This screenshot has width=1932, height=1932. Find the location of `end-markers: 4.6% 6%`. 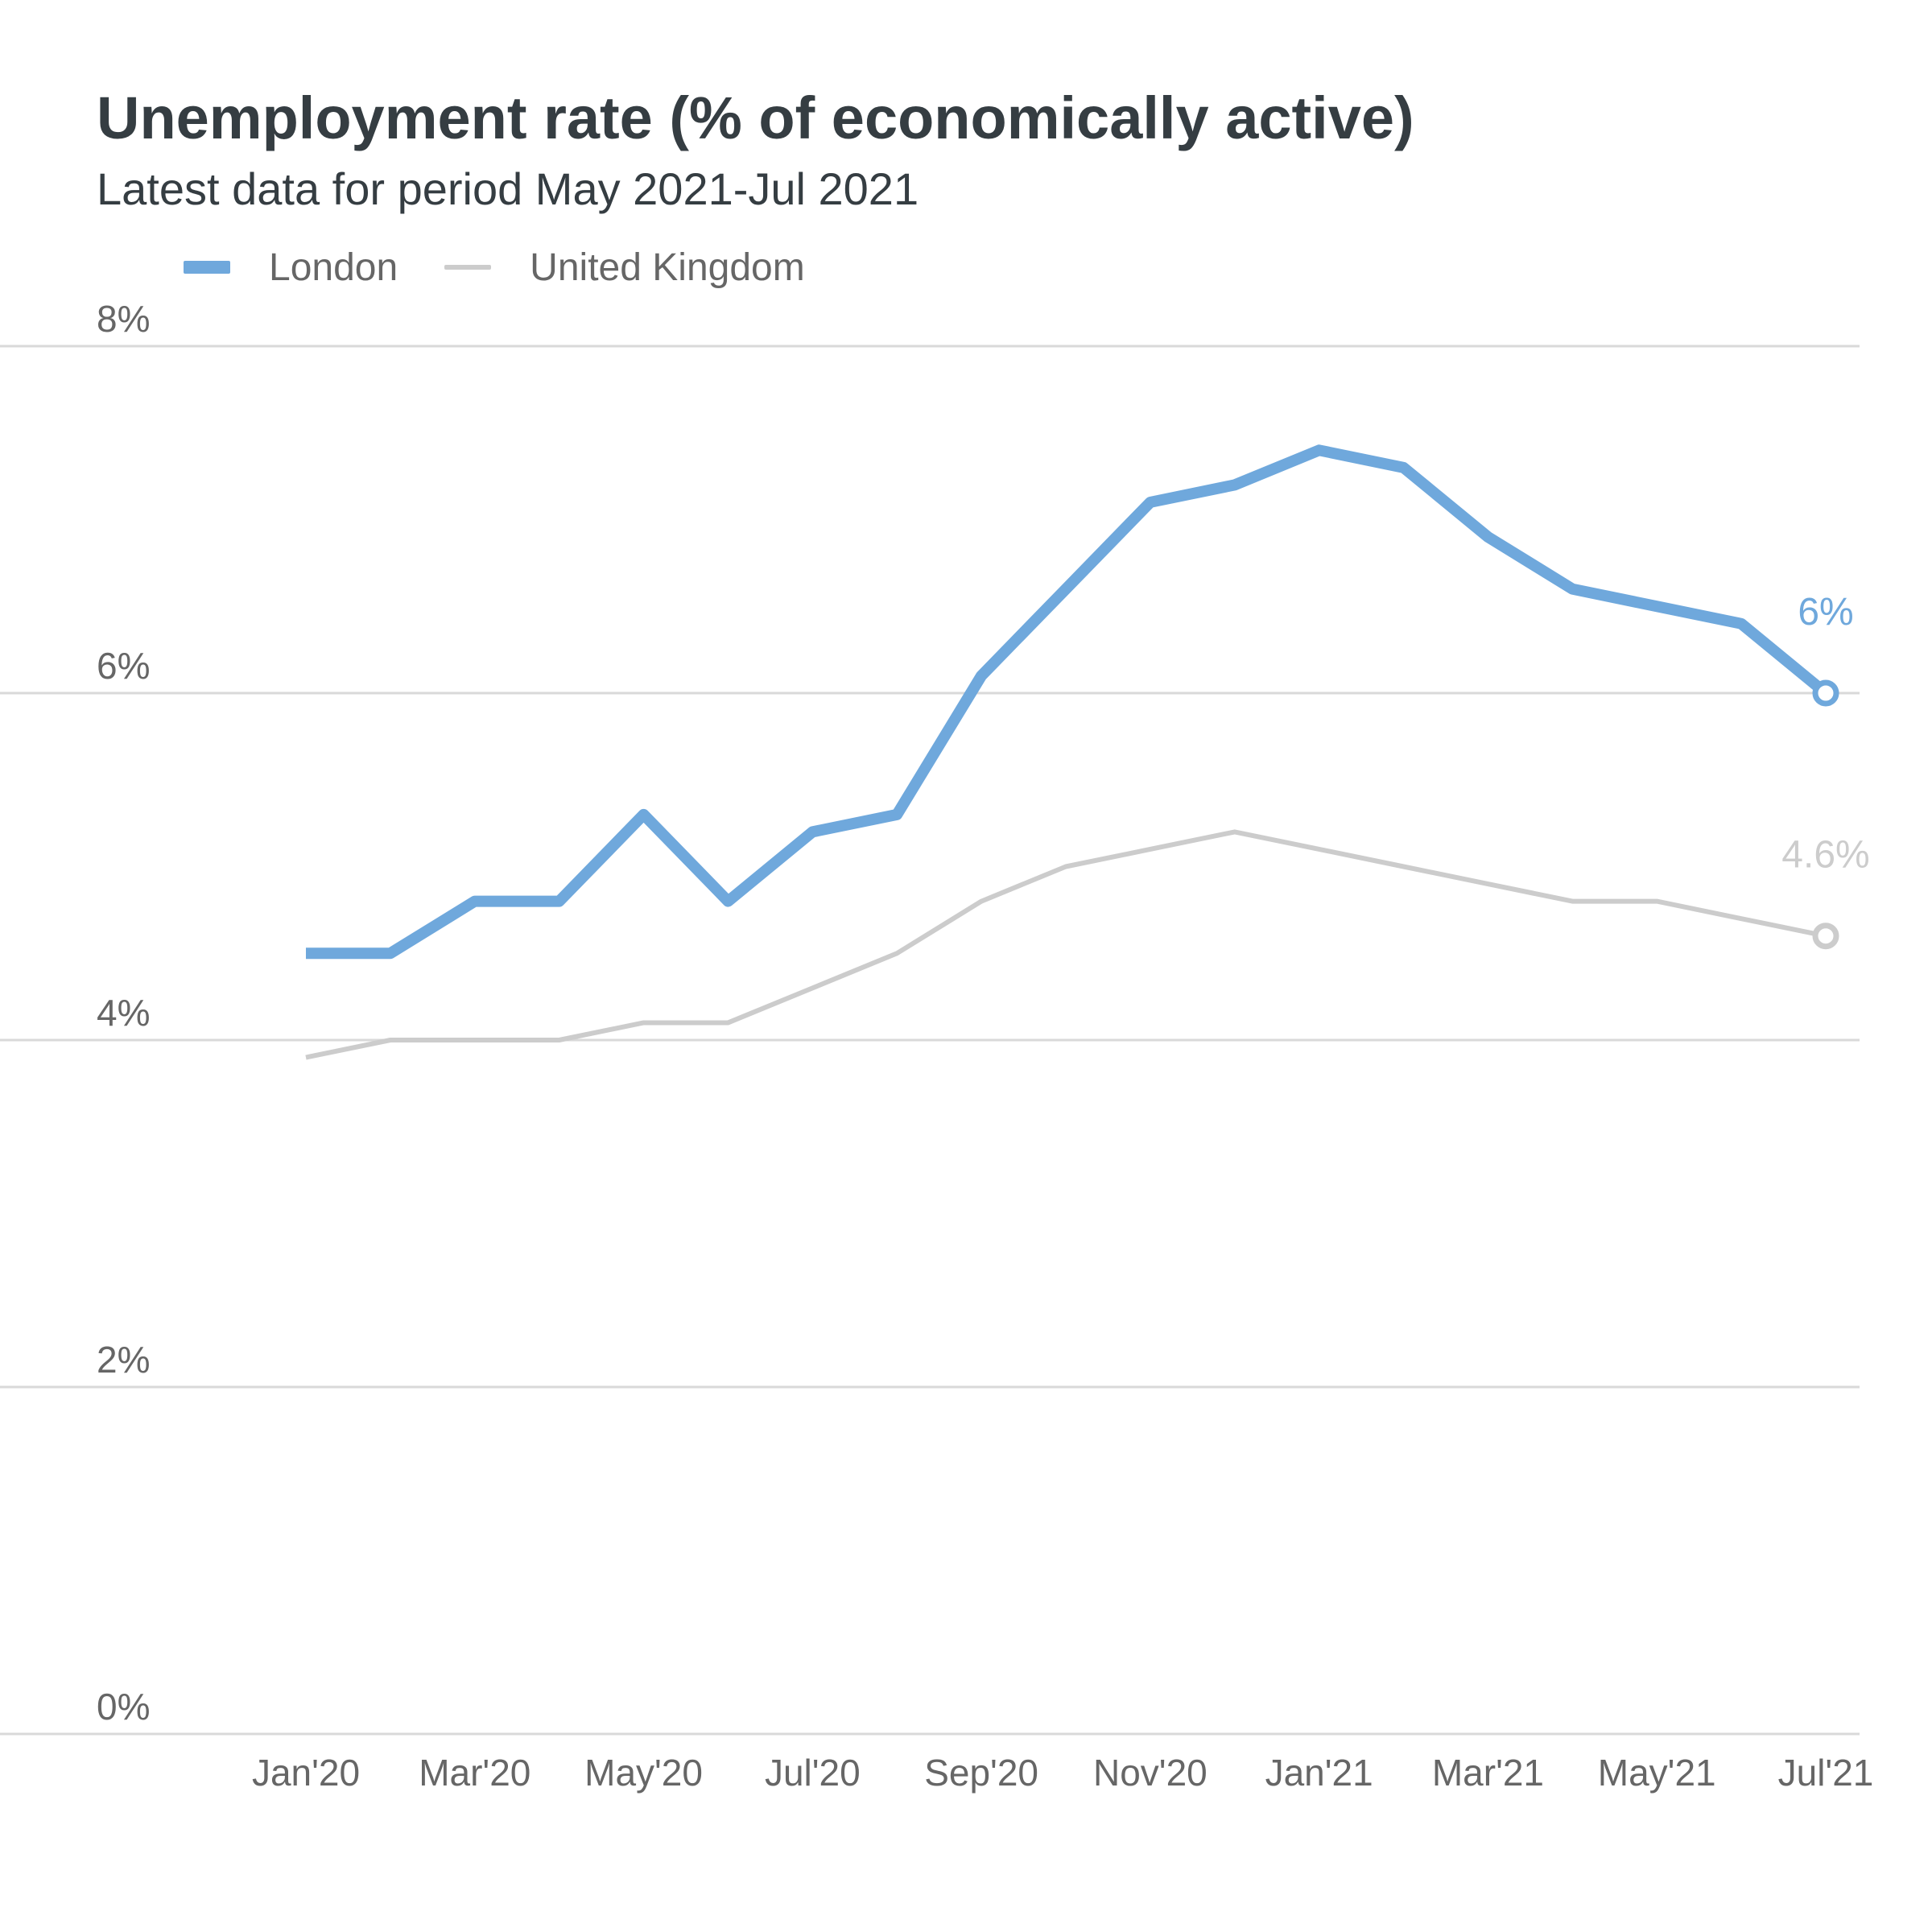

end-markers: 4.6% 6% is located at coordinates (1825, 770).